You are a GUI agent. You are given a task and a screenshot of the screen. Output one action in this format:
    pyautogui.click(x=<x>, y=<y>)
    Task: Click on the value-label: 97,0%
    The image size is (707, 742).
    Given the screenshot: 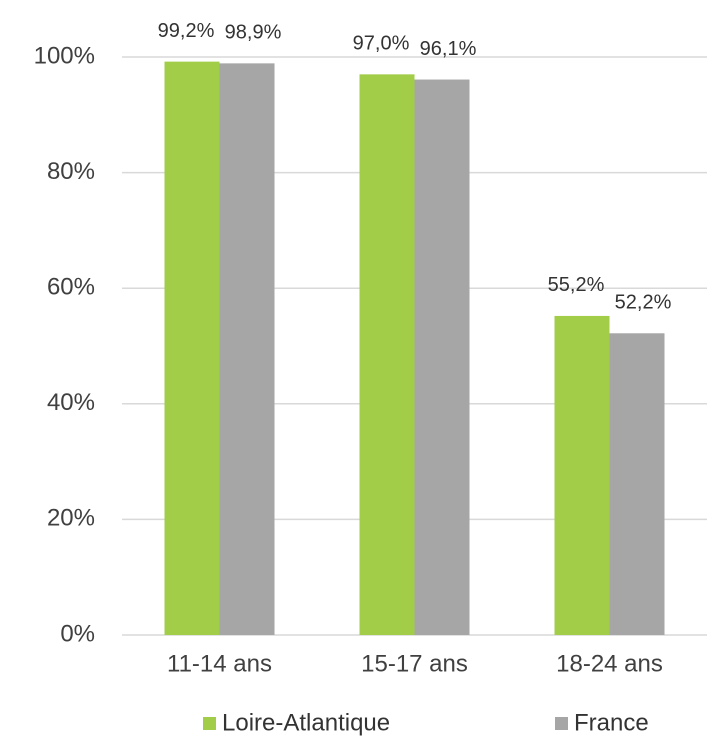 What is the action you would take?
    pyautogui.click(x=381, y=44)
    